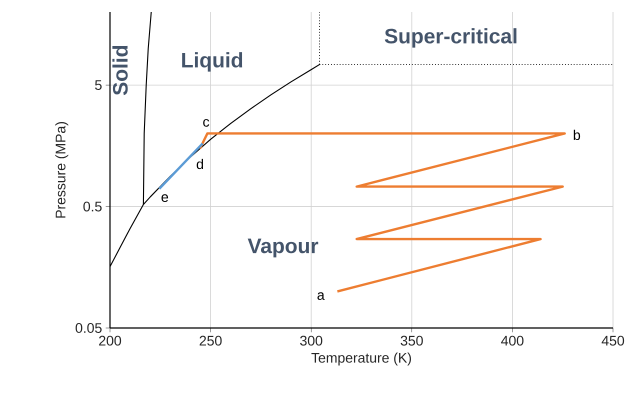  What do you see at coordinates (450, 38) in the screenshot?
I see `annotation: Super-critical` at bounding box center [450, 38].